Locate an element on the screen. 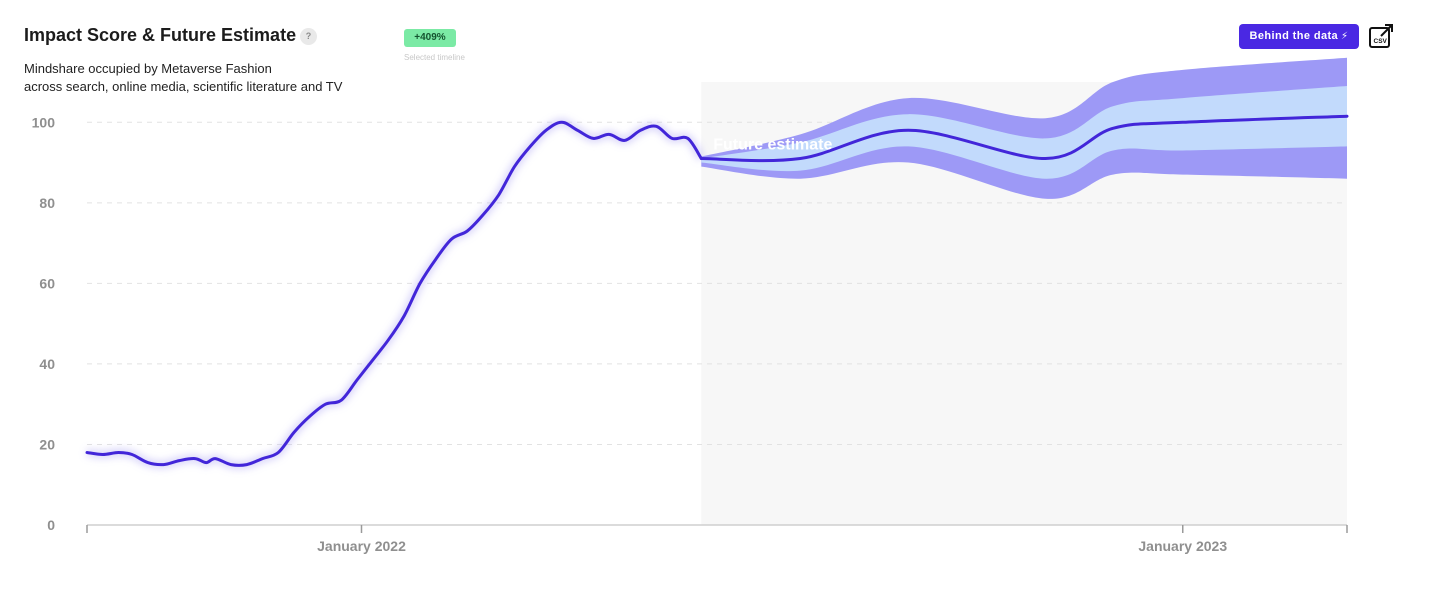 The width and height of the screenshot is (1431, 594). forecast-outer-band is located at coordinates (1024, 128).